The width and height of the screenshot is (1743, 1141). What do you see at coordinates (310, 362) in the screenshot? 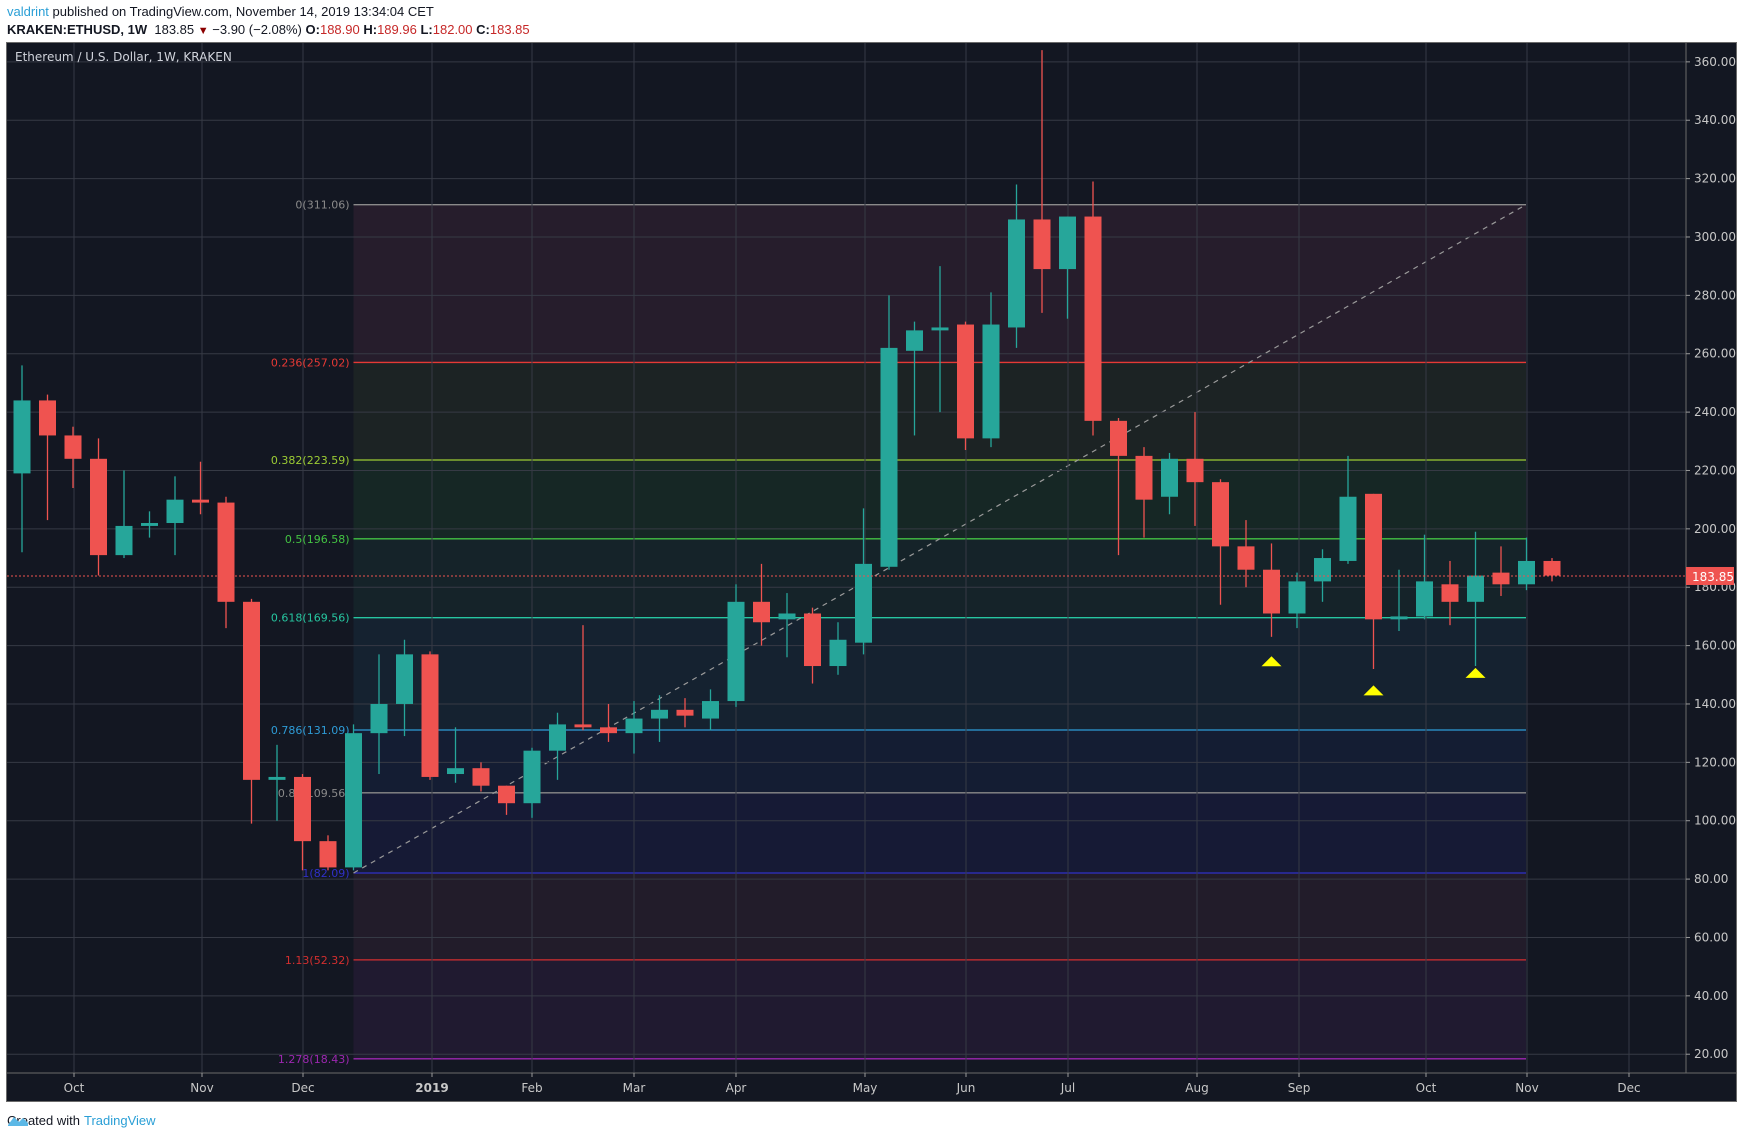
I see `fib-level-label: 0.236(257.02)` at bounding box center [310, 362].